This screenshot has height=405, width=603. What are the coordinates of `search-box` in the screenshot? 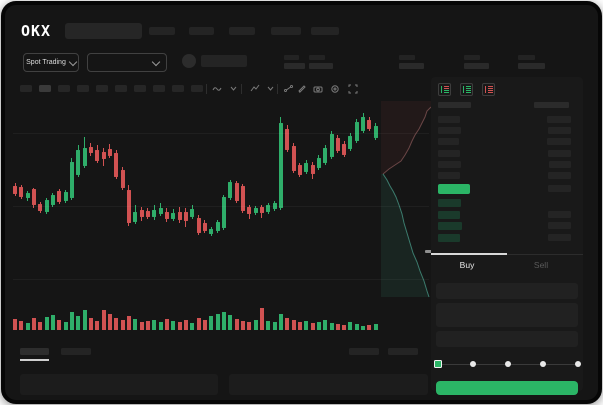 It's located at (103, 31).